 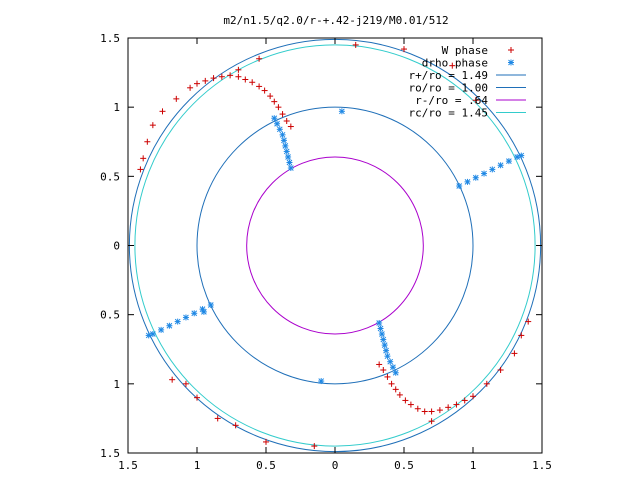 What do you see at coordinates (110, 38) in the screenshot?
I see `y-tick-label: 1.5` at bounding box center [110, 38].